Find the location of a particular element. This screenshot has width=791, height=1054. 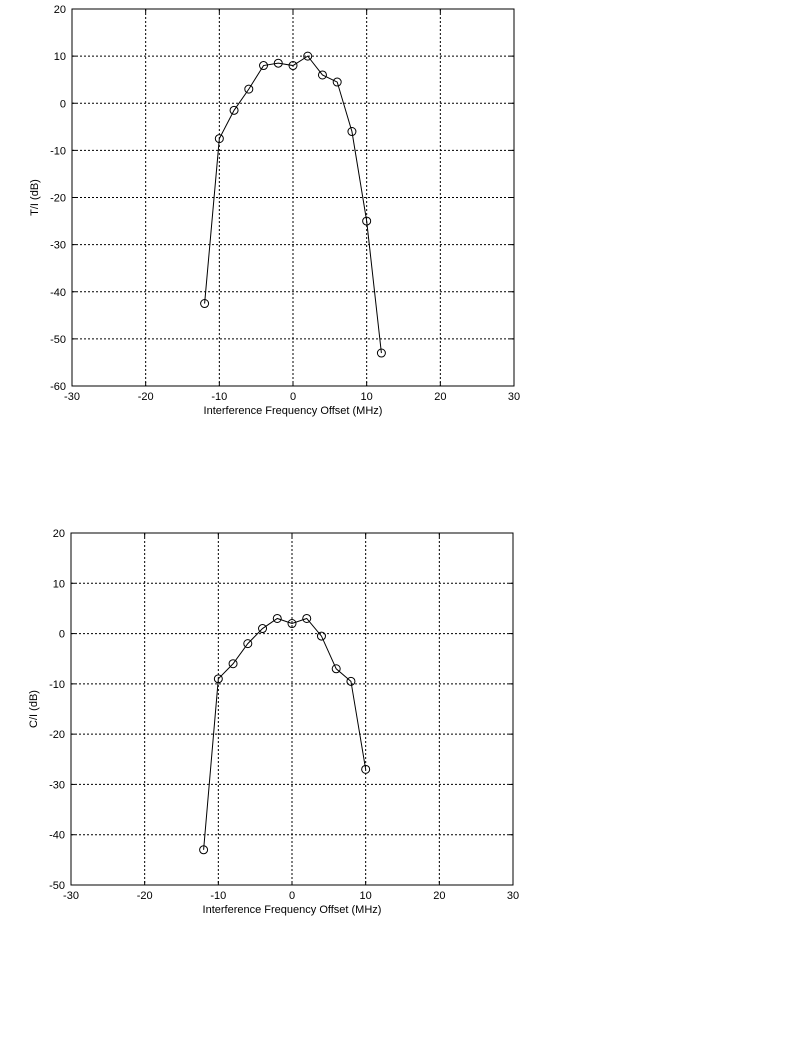

y-tick-label: -60 is located at coordinates (58, 387).